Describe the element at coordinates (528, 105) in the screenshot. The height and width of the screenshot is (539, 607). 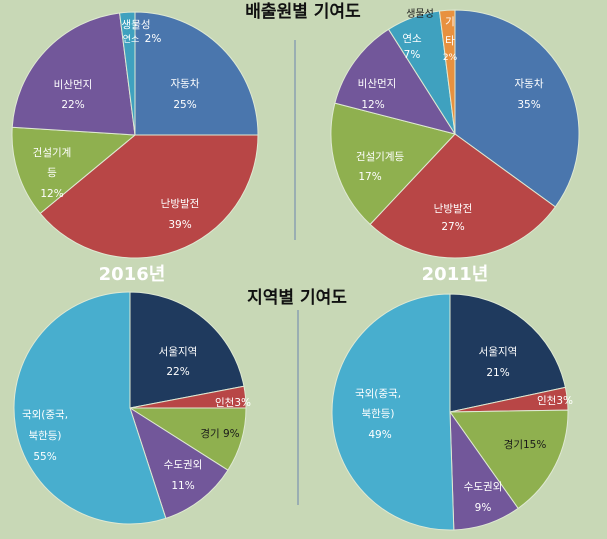
I see `label-car-pct: 35%` at that location.